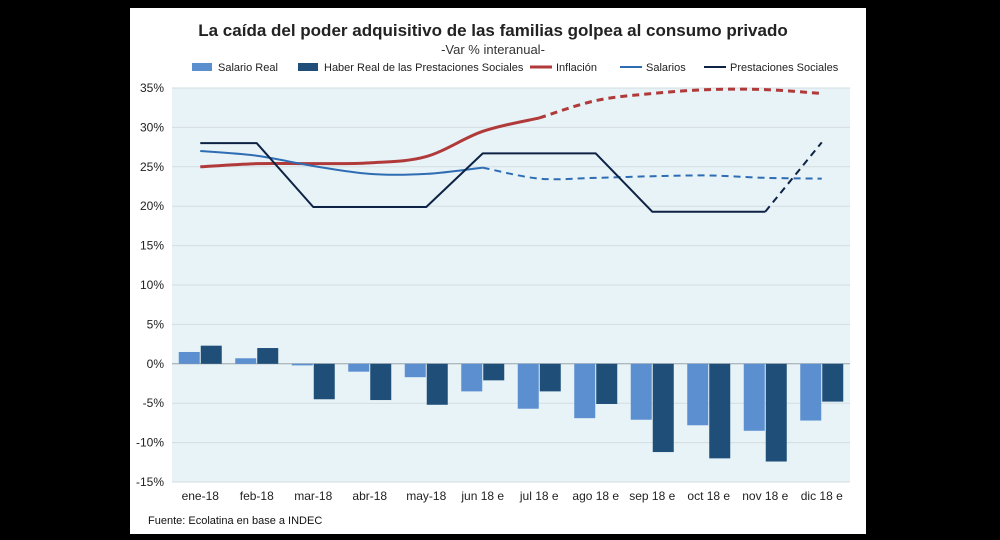 The image size is (1000, 540). Describe the element at coordinates (152, 88) in the screenshot. I see `y-tick-label: 35%` at that location.